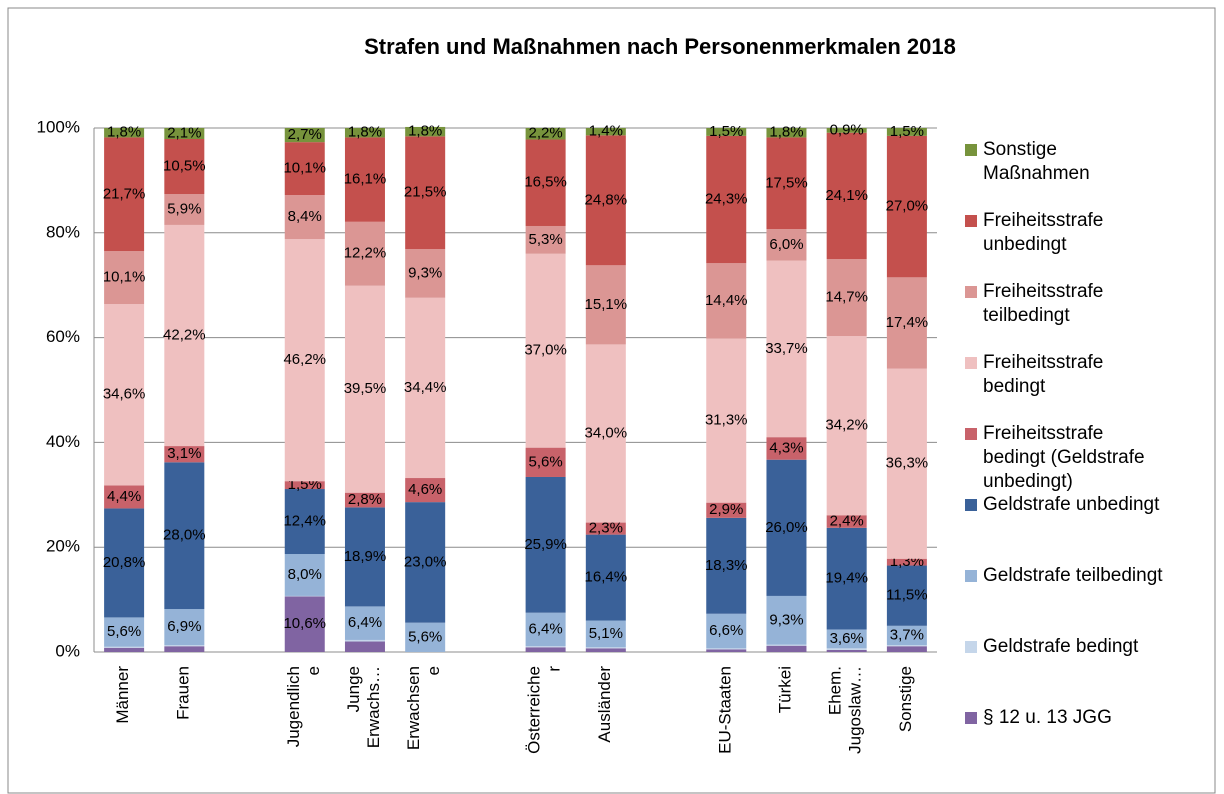 The width and height of the screenshot is (1224, 794). What do you see at coordinates (606, 199) in the screenshot?
I see `data-label: 24,8%` at bounding box center [606, 199].